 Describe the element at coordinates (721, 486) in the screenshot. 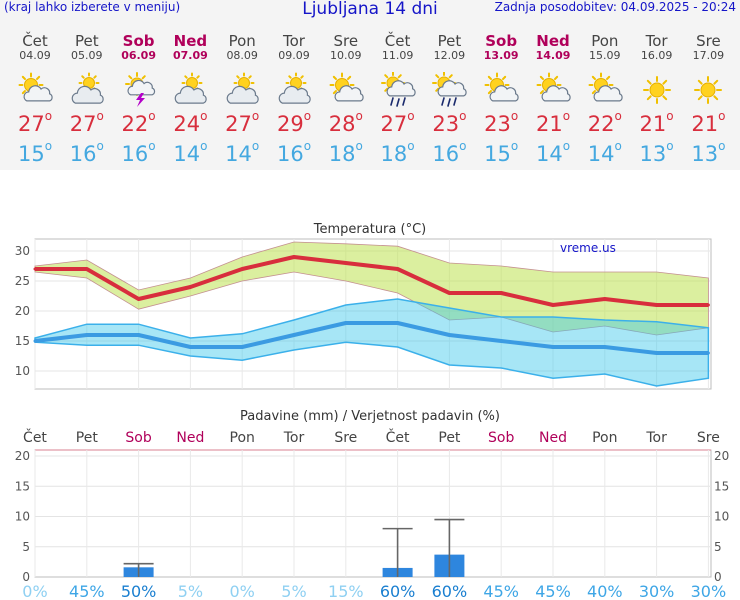

I see `y-tick-label-right: 15` at that location.